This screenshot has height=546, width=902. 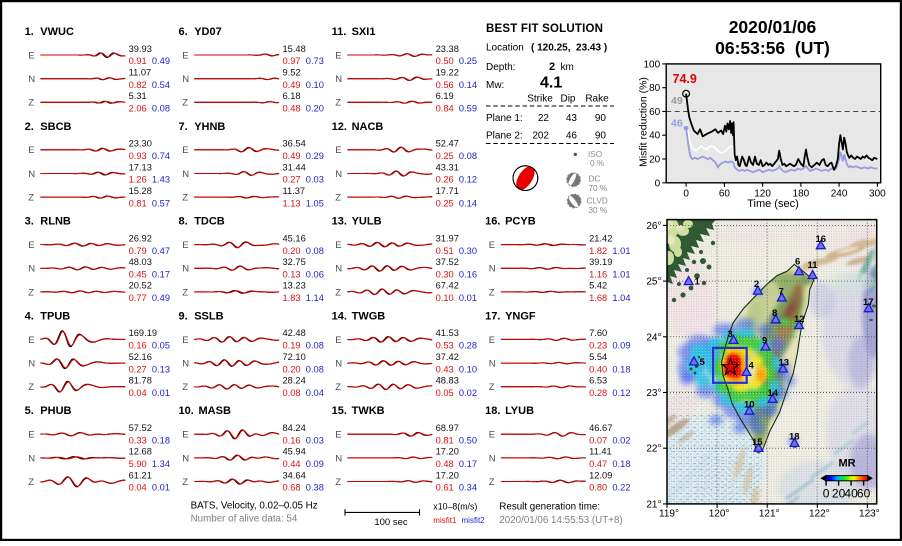 What do you see at coordinates (669, 513) in the screenshot?
I see `svg-text: 119°` at bounding box center [669, 513].